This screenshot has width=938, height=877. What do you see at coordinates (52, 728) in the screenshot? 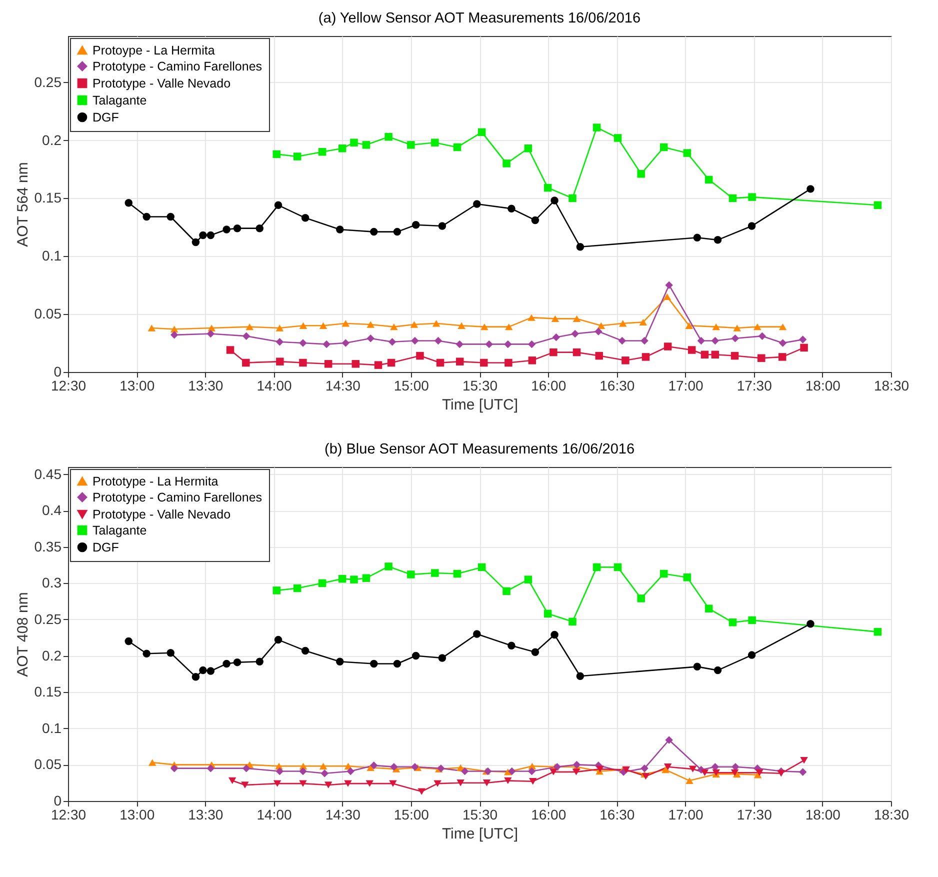
I see `y-tick-label: 0.1` at bounding box center [52, 728].